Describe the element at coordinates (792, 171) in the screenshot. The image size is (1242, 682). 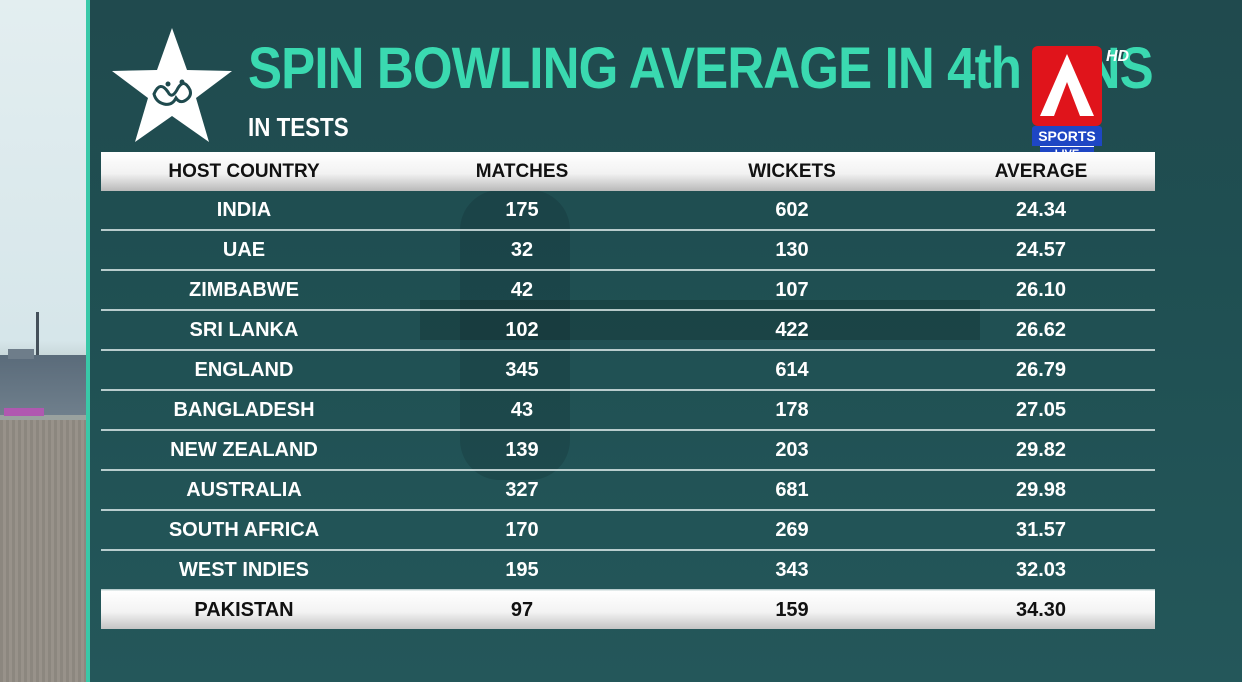
I see `column-header-wickets: WICKETS` at that location.